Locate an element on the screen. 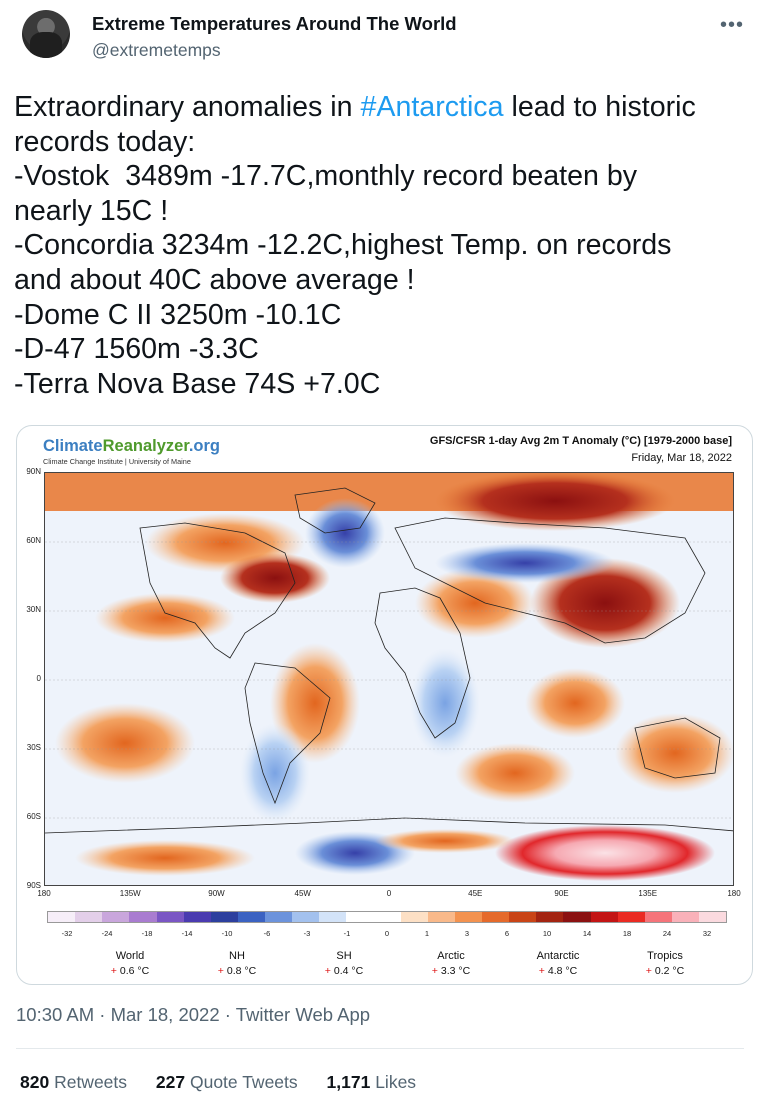 This screenshot has height=1106, width=768. retweets-link: 820 Retweets is located at coordinates (73, 1082).